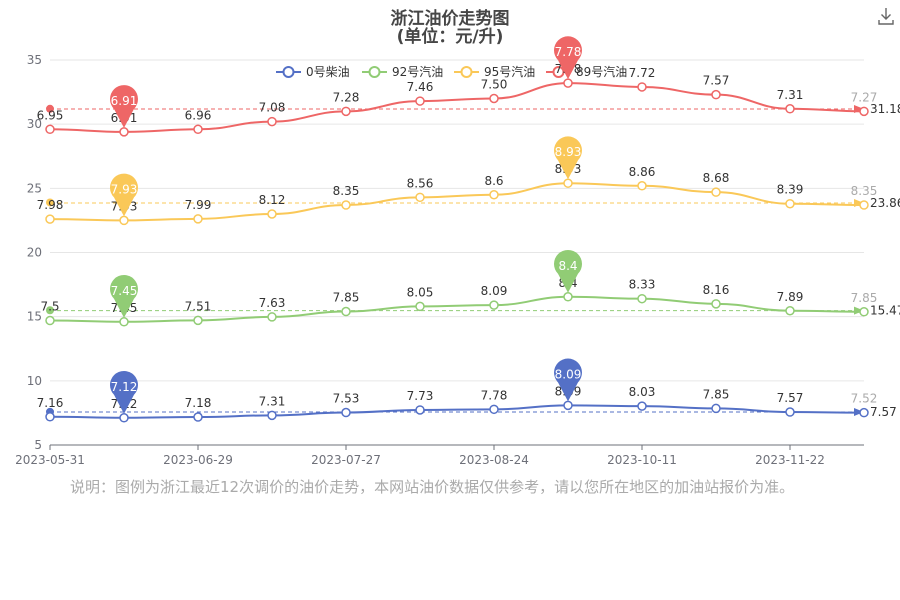  Describe the element at coordinates (346, 399) in the screenshot. I see `data-label: 7.53` at that location.